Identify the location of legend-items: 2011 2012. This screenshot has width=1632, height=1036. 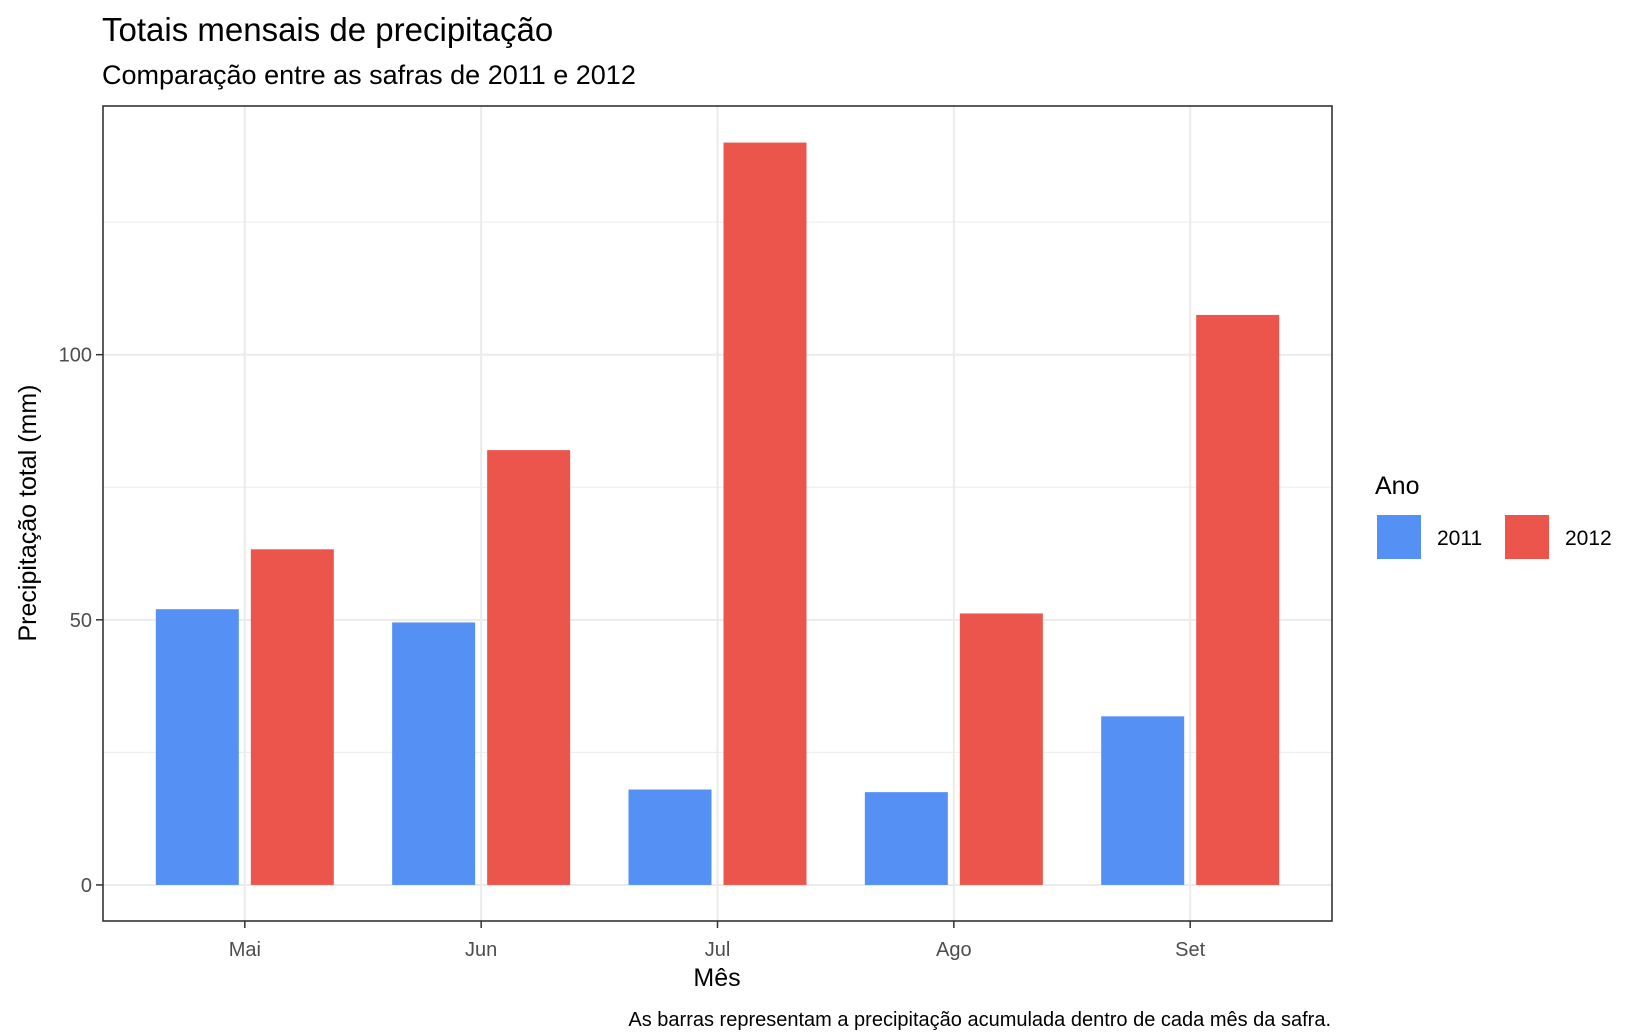
(1494, 537).